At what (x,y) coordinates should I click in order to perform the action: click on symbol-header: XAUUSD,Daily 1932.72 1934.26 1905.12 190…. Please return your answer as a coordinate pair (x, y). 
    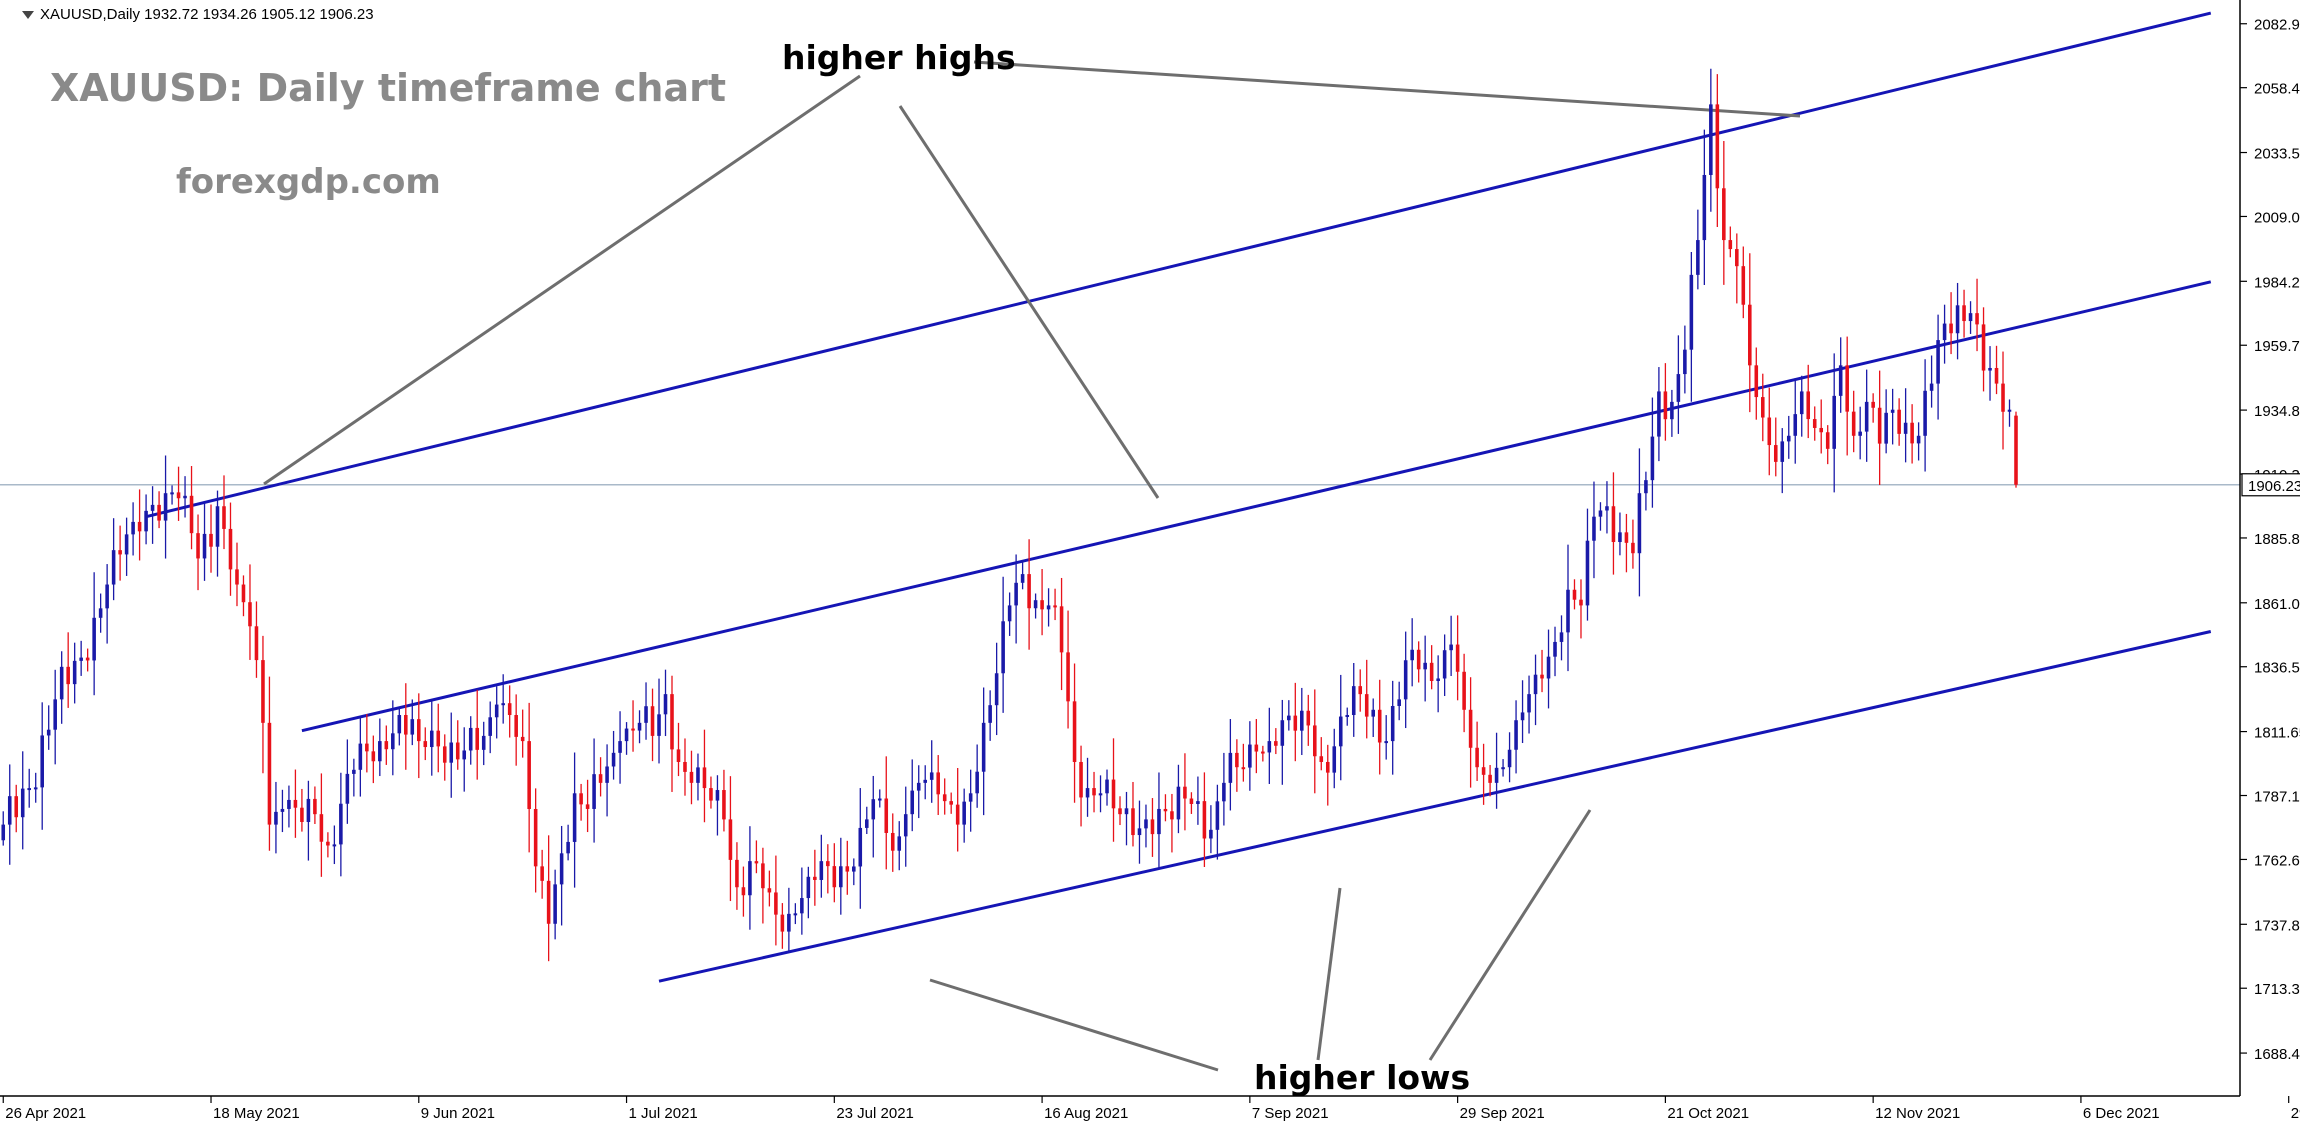
    Looking at the image, I should click on (198, 14).